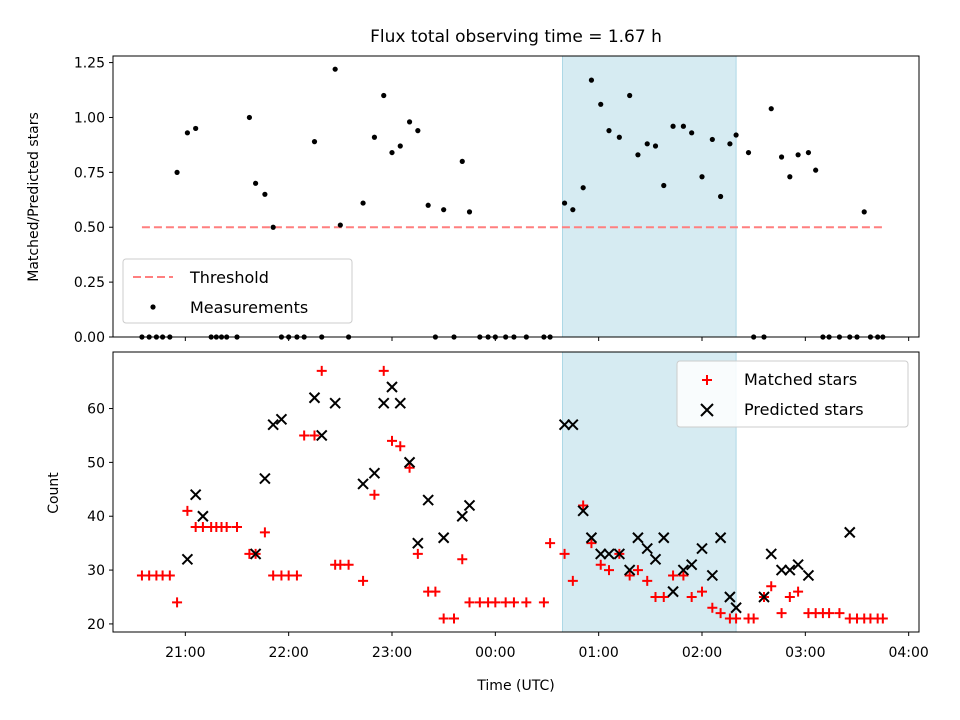 Image resolution: width=960 pixels, height=720 pixels. What do you see at coordinates (804, 409) in the screenshot?
I see `legend-predicted-label: Predicted stars` at bounding box center [804, 409].